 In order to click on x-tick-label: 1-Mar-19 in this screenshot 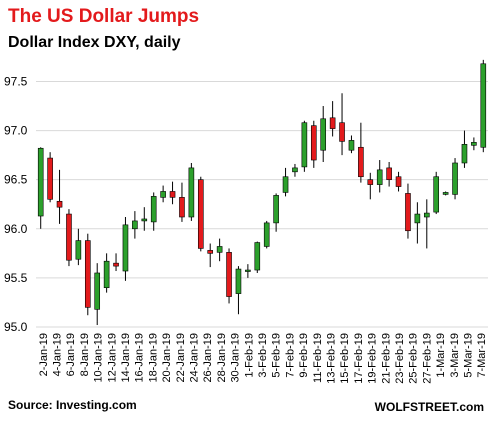, I will do `click(441, 355)`.